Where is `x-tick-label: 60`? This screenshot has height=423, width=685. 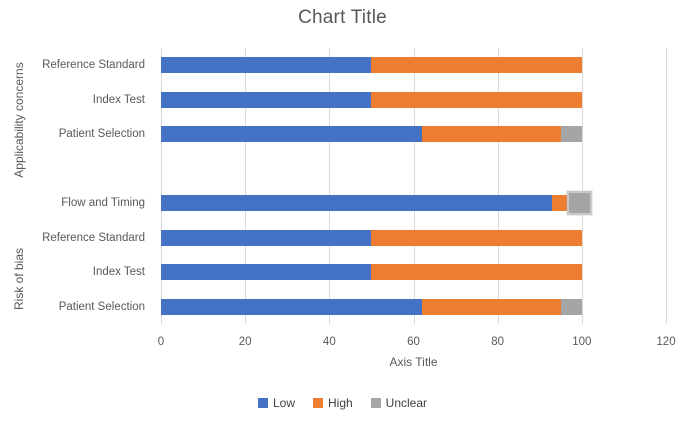 x-tick-label: 60 is located at coordinates (413, 342).